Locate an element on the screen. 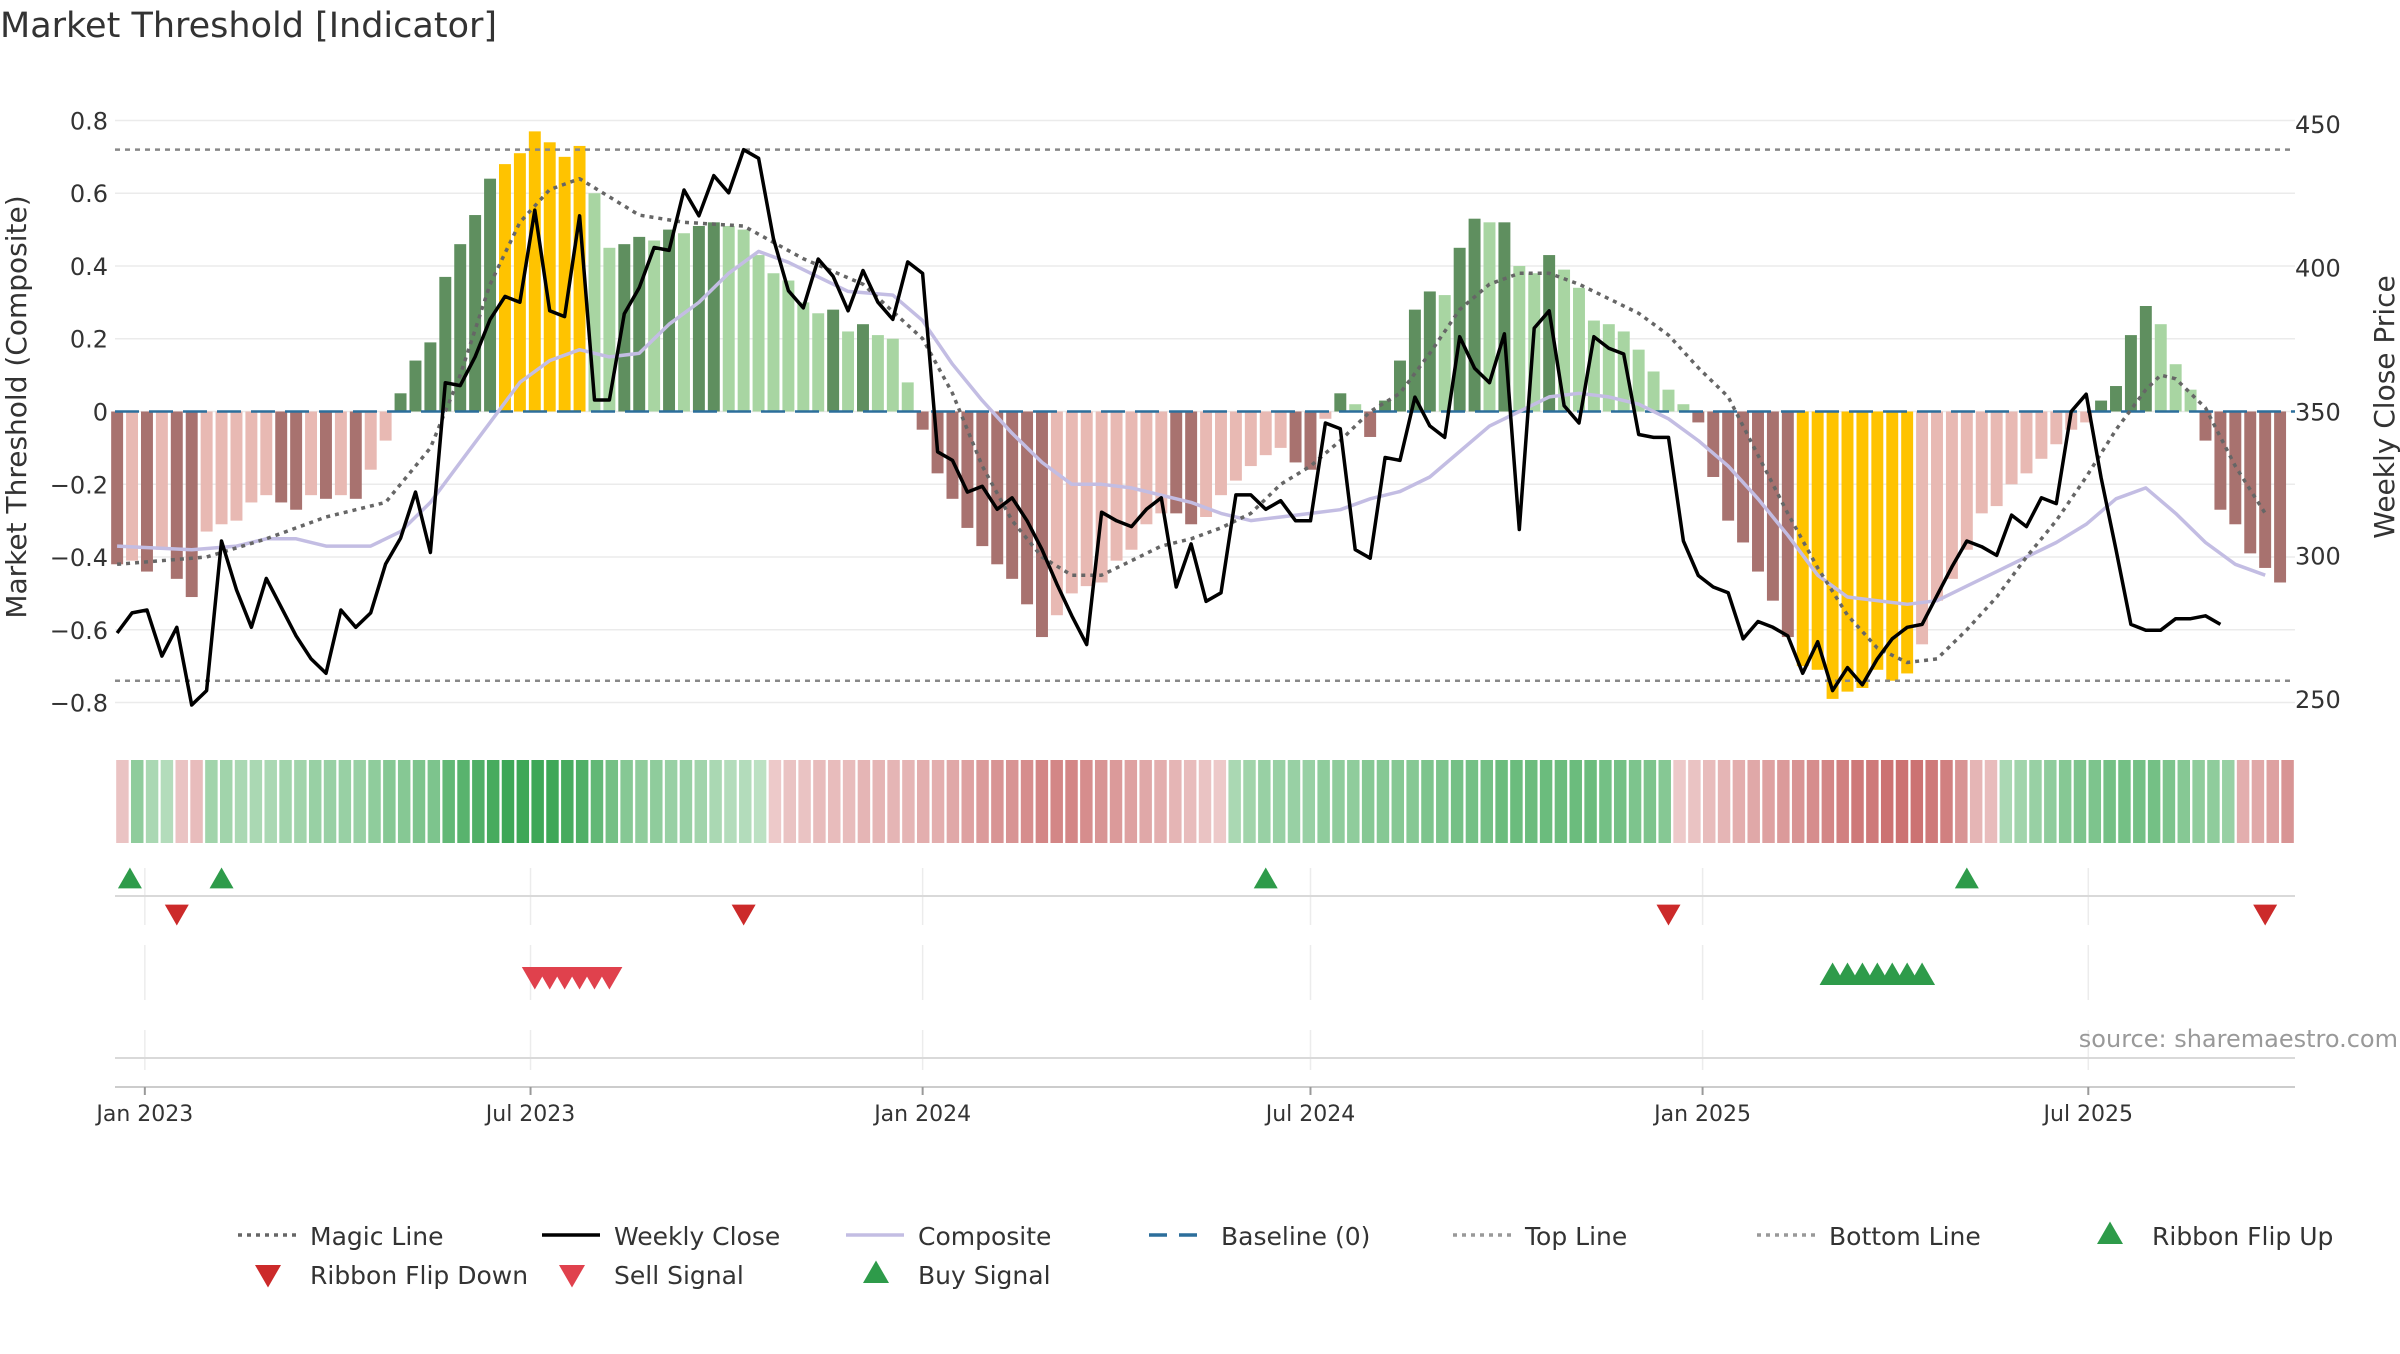 Image resolution: width=2400 pixels, height=1354 pixels. y-left-label: Market Threshold (Composite) is located at coordinates (16, 406).